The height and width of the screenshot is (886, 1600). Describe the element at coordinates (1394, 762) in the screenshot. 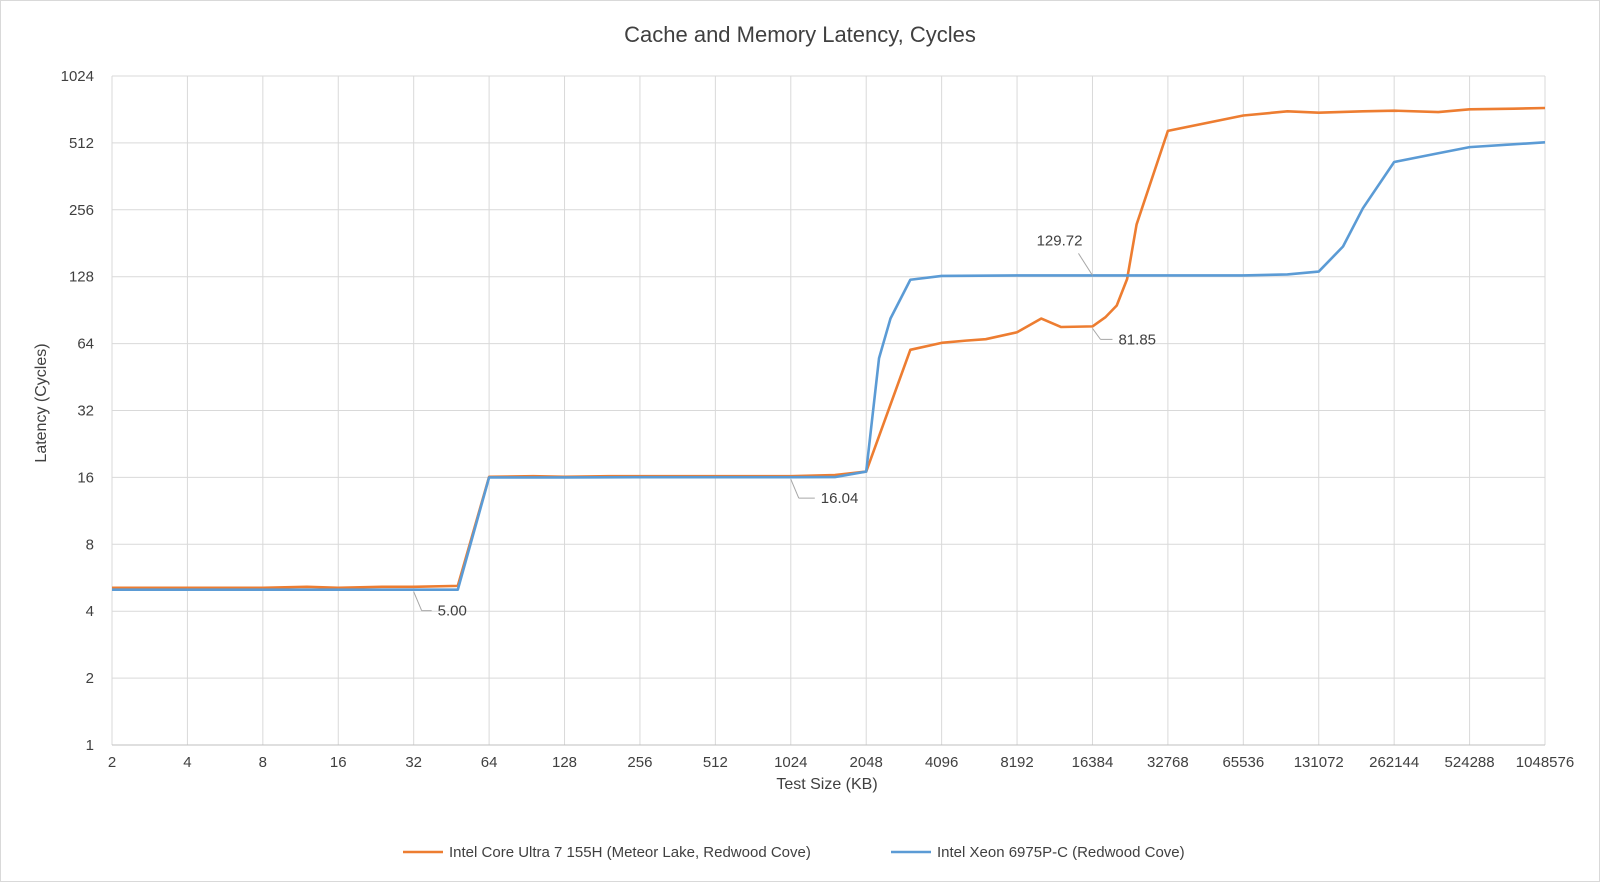

I see `x-tick-label: 262144` at that location.